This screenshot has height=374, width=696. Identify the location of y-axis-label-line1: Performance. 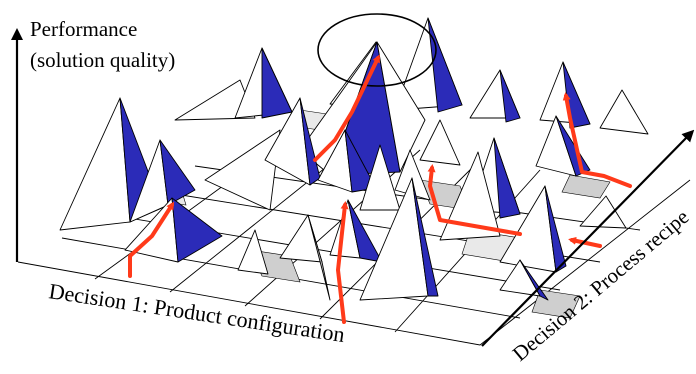
(83, 29).